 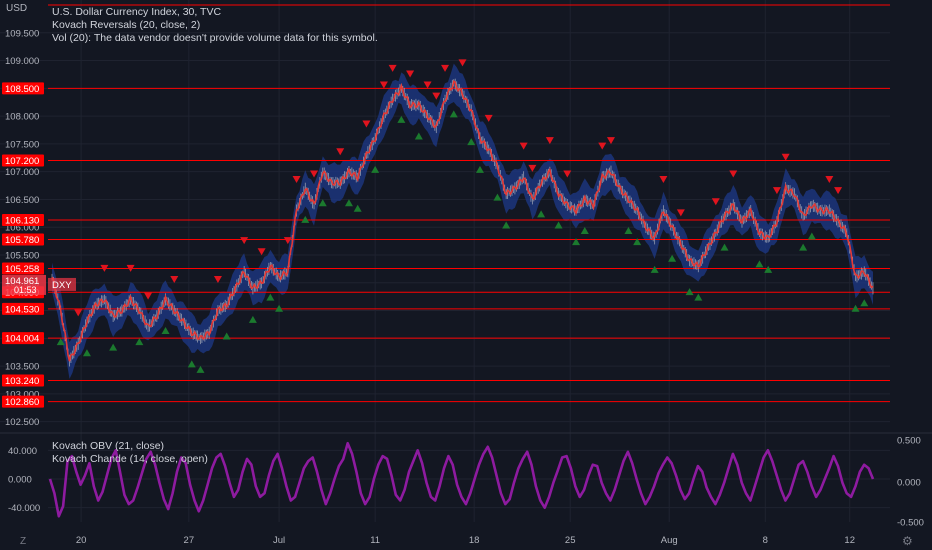 I want to click on scale-mode-button: Z, so click(x=23, y=541).